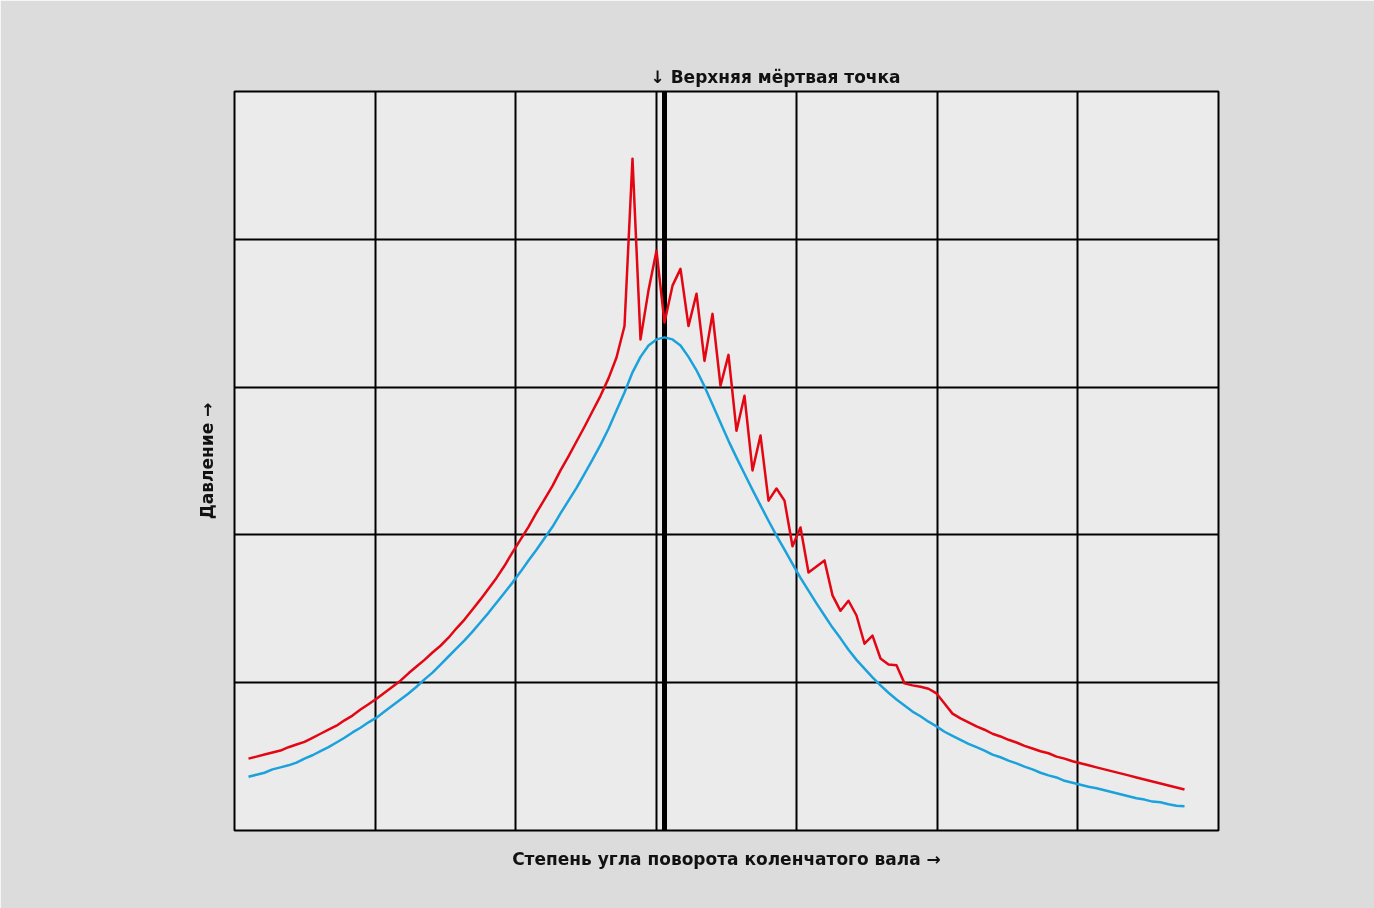 The height and width of the screenshot is (908, 1374). Describe the element at coordinates (206, 461) in the screenshot. I see `y-axis-title: Давление →` at that location.